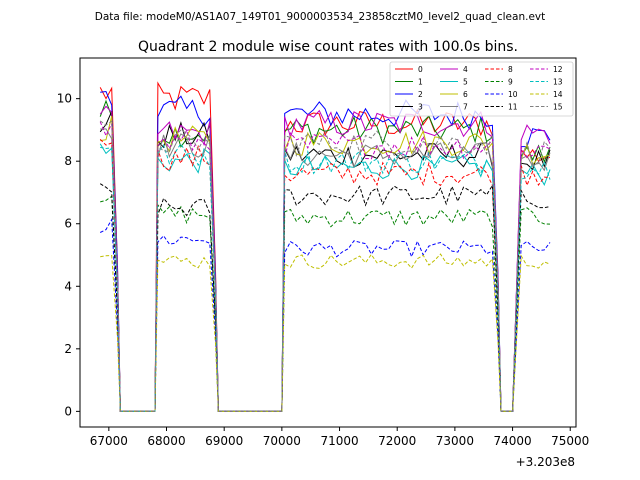 The width and height of the screenshot is (640, 480). What do you see at coordinates (282, 441) in the screenshot?
I see `x-tick-label: 70000` at bounding box center [282, 441].